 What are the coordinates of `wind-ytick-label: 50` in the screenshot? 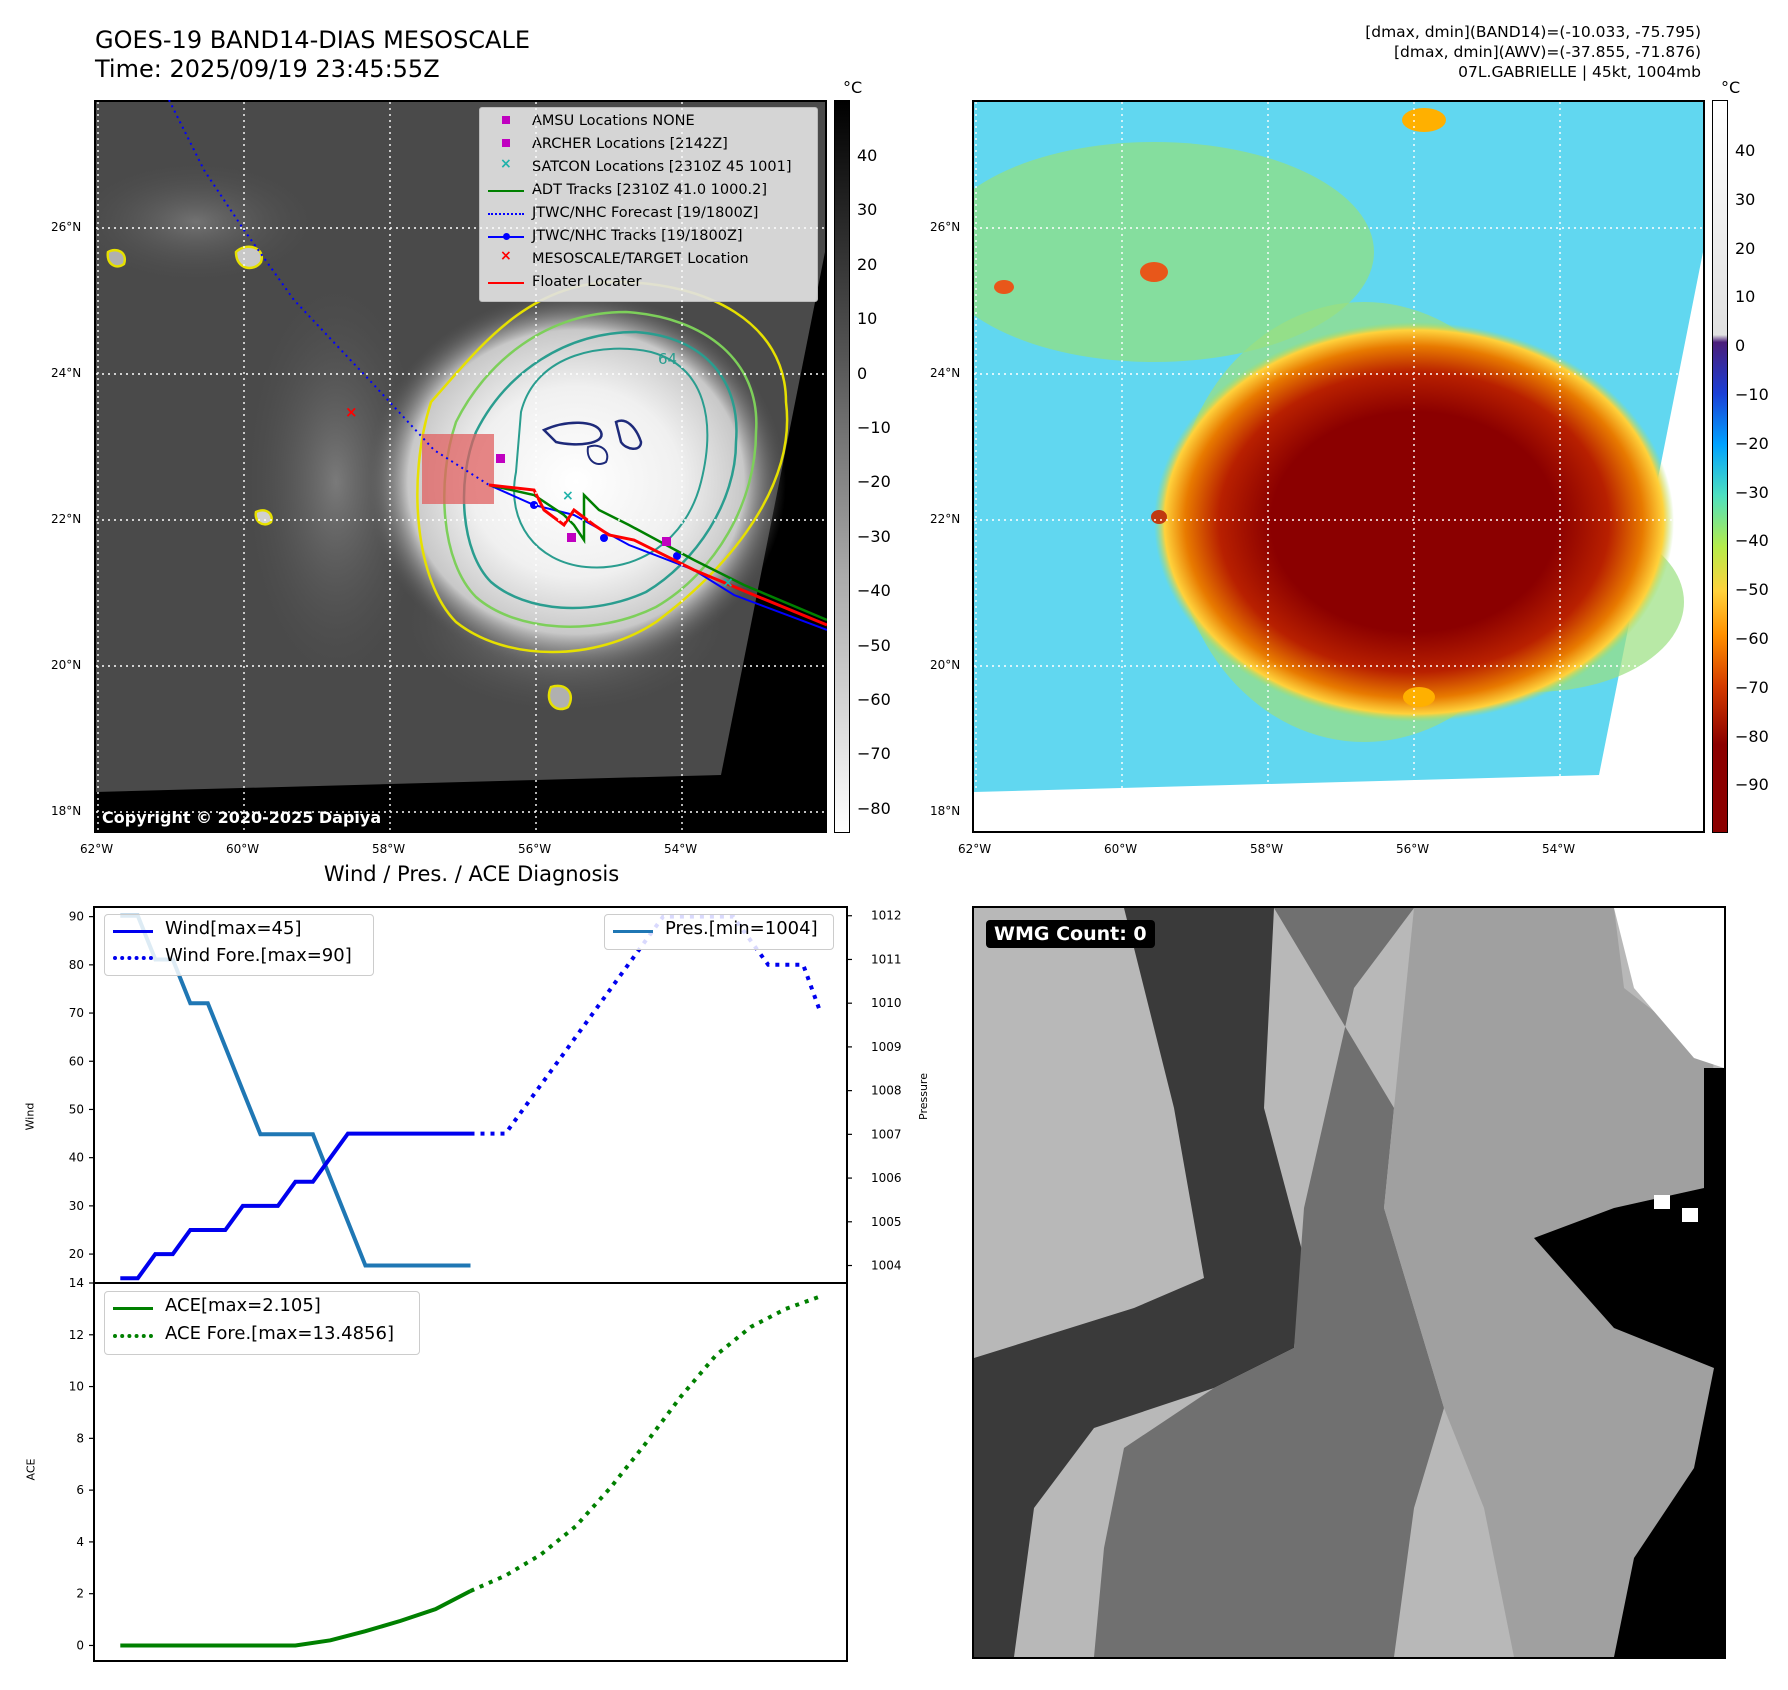 It's located at (76, 1109).